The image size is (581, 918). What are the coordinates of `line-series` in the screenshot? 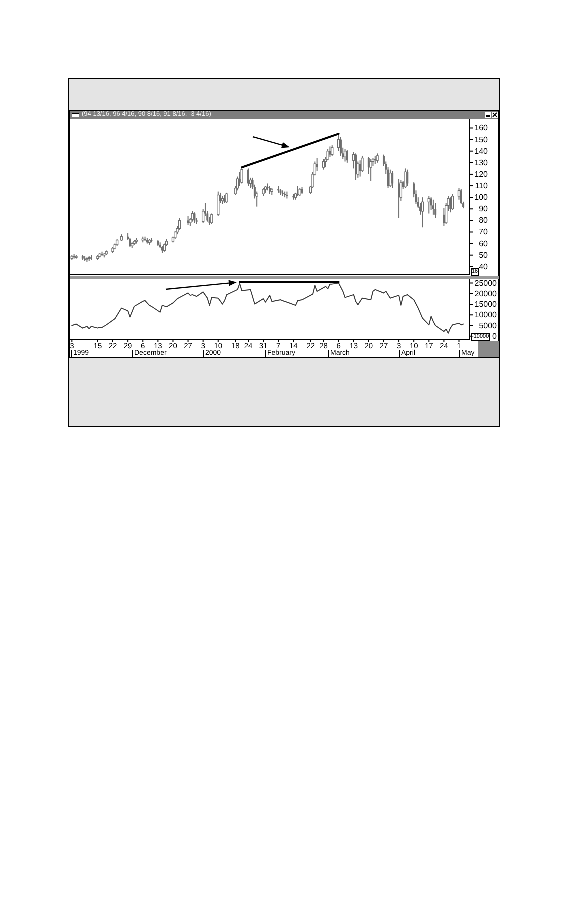 It's located at (268, 308).